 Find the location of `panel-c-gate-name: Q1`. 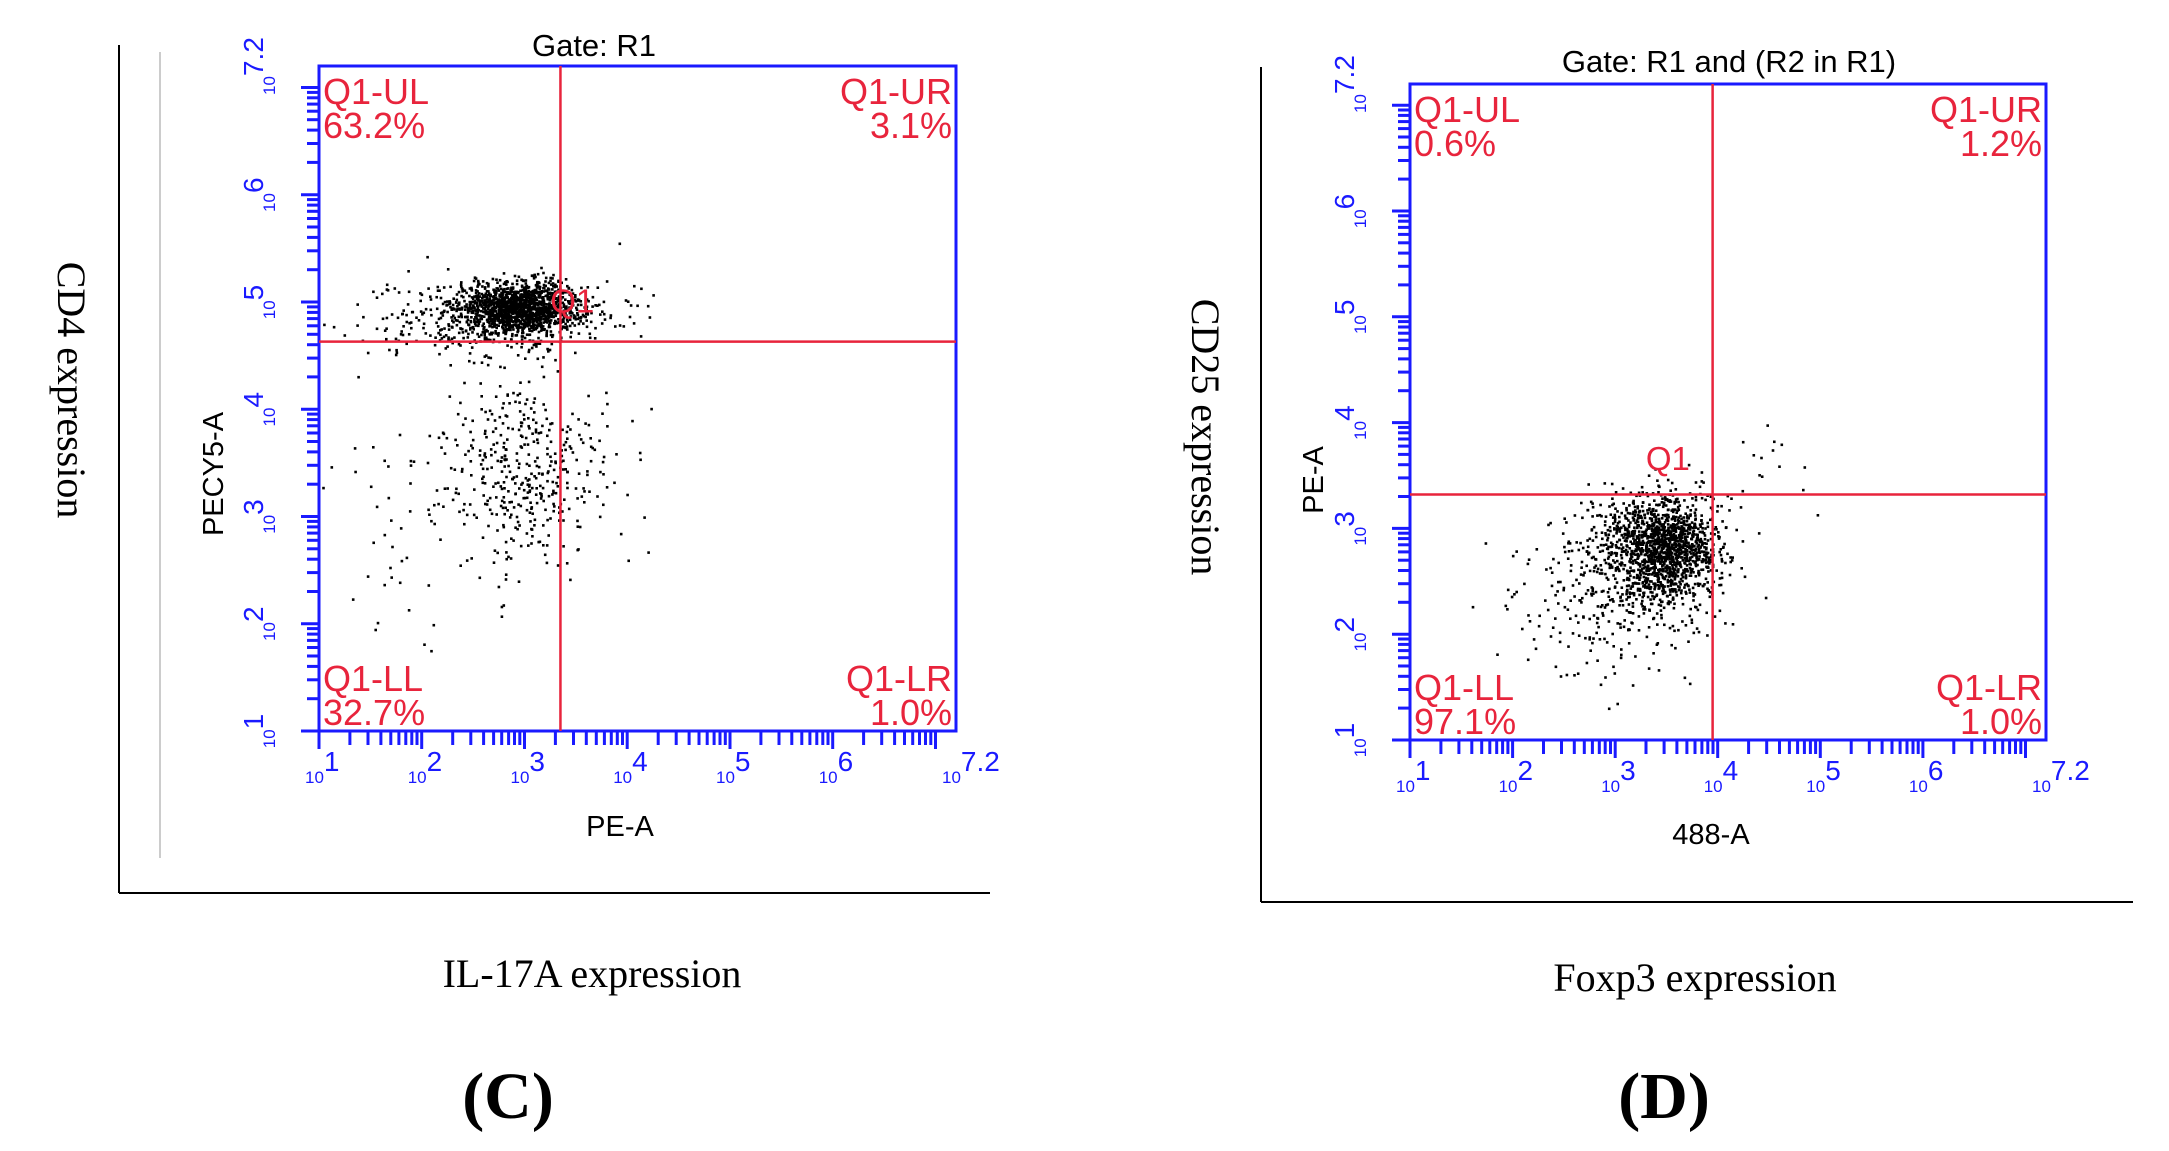

panel-c-gate-name: Q1 is located at coordinates (572, 301).